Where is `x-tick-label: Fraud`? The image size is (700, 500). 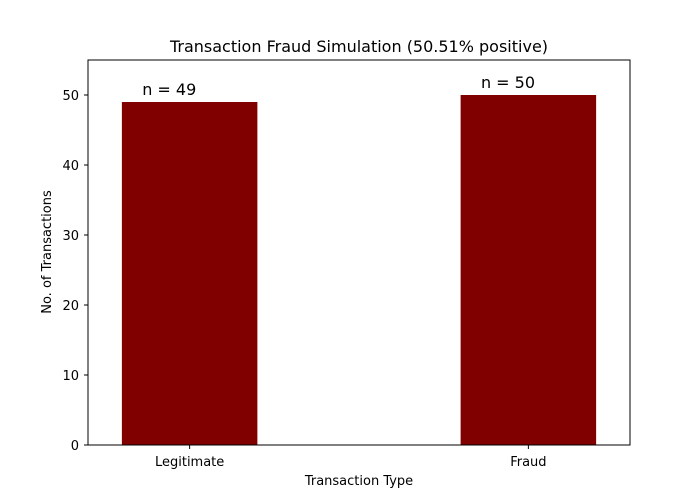
x-tick-label: Fraud is located at coordinates (528, 462).